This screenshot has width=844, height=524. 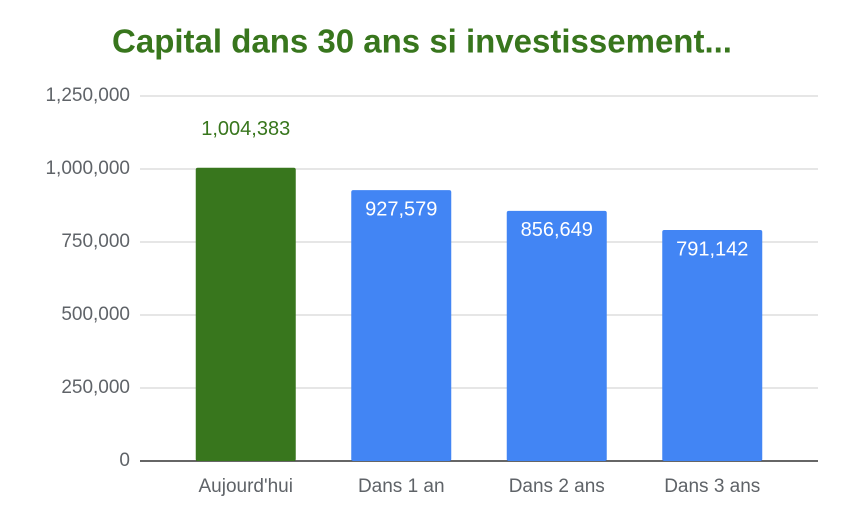 I want to click on x-tick-label: Dans 2 ans, so click(x=557, y=486).